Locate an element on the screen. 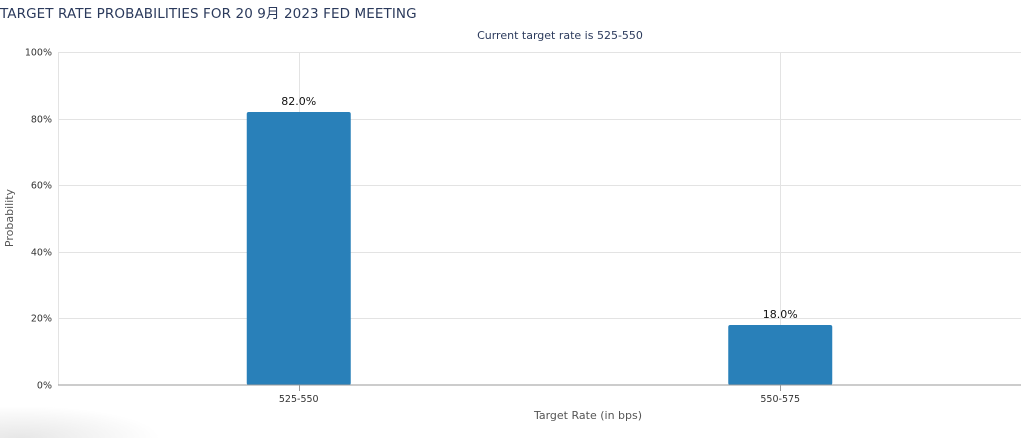 This screenshot has height=438, width=1024. y-tick-label: 20% is located at coordinates (41, 319).